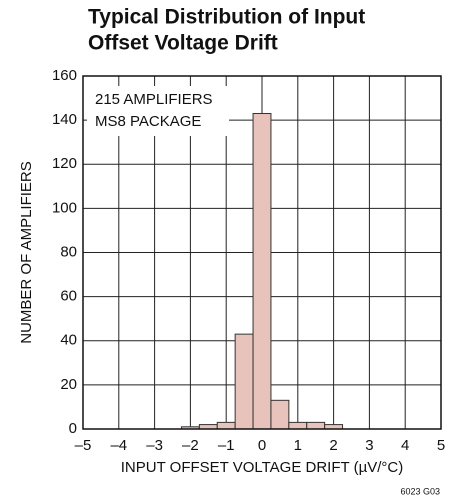  What do you see at coordinates (68, 251) in the screenshot?
I see `y-tick-label: 80` at bounding box center [68, 251].